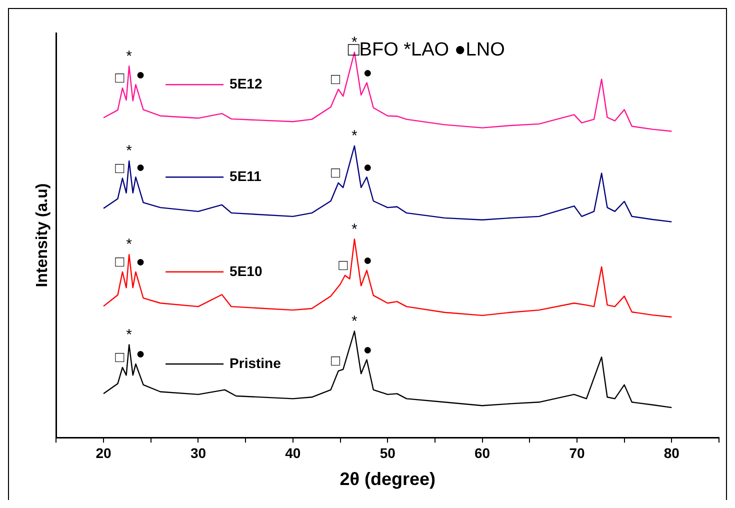 The image size is (735, 508). Describe the element at coordinates (104, 452) in the screenshot. I see `x-tick-label: 20` at that location.